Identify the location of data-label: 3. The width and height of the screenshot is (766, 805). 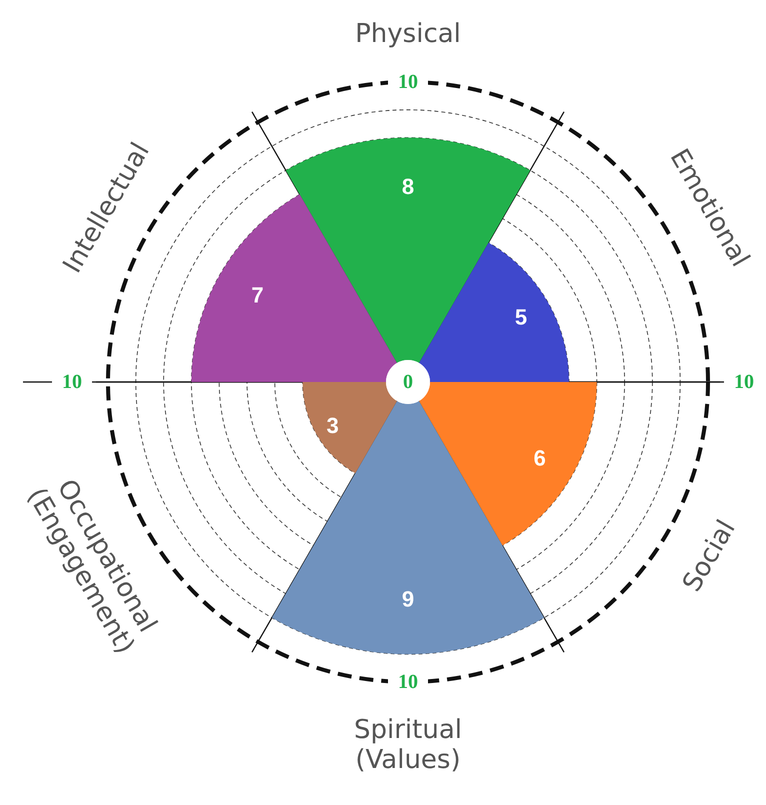
(332, 425).